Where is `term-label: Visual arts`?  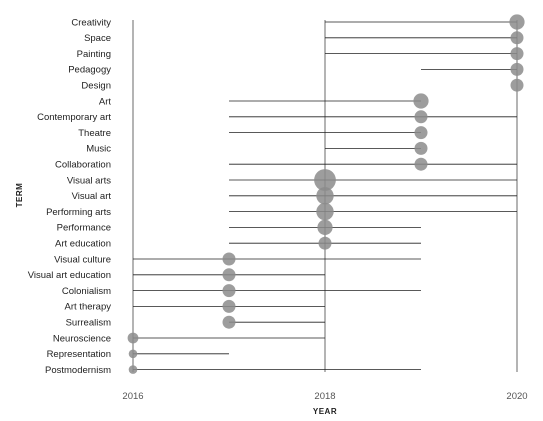
term-label: Visual arts is located at coordinates (89, 180).